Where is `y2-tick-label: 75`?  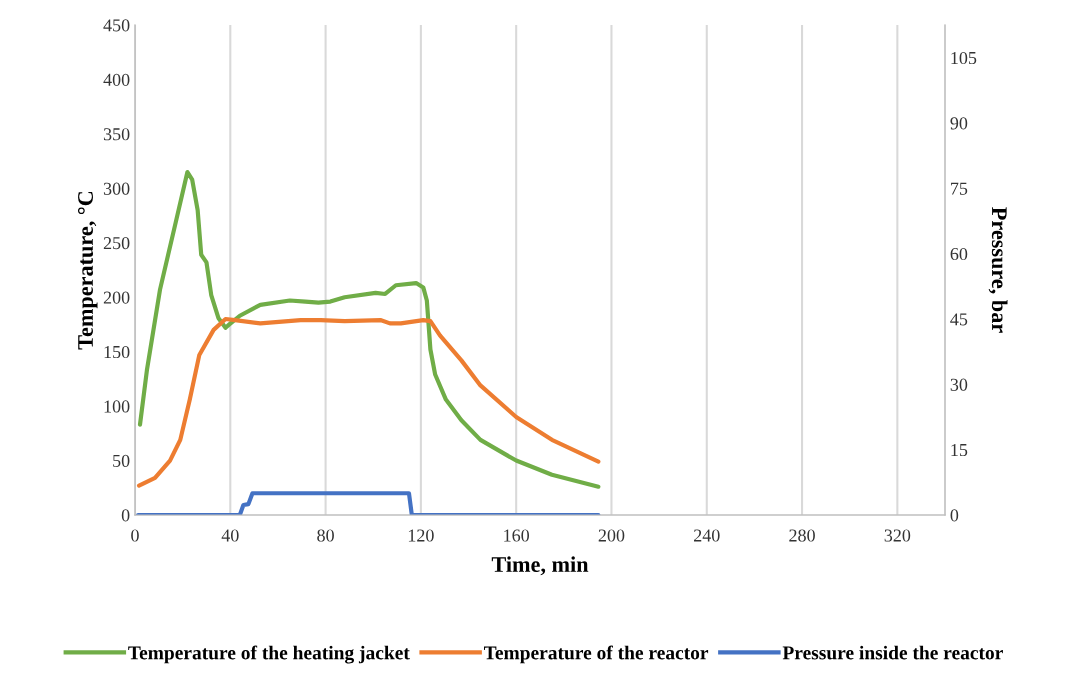 y2-tick-label: 75 is located at coordinates (959, 188).